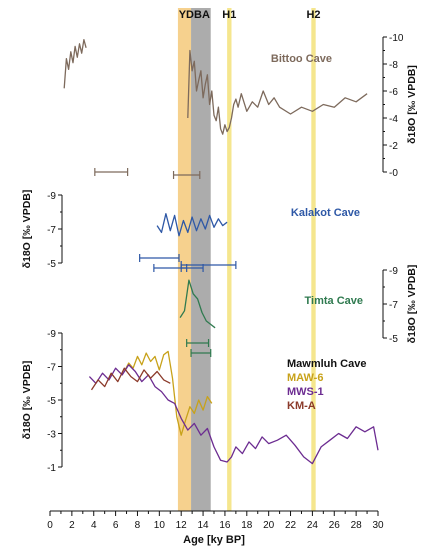  What do you see at coordinates (357, 525) in the screenshot?
I see `x-tick-label: 28` at bounding box center [357, 525].